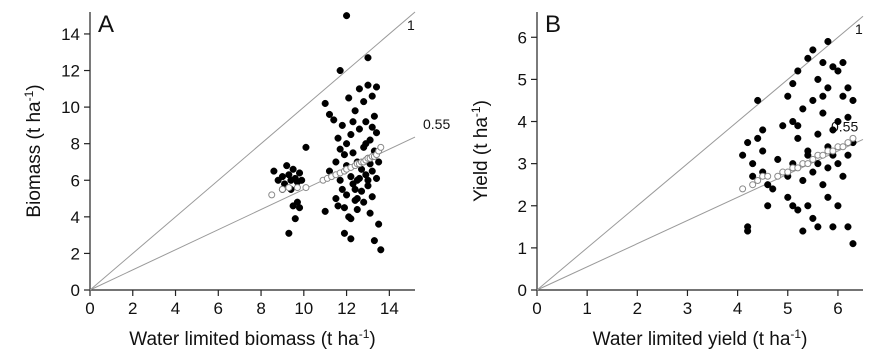 The width and height of the screenshot is (871, 354). Describe the element at coordinates (787, 308) in the screenshot. I see `x-tick-label: 5` at that location.